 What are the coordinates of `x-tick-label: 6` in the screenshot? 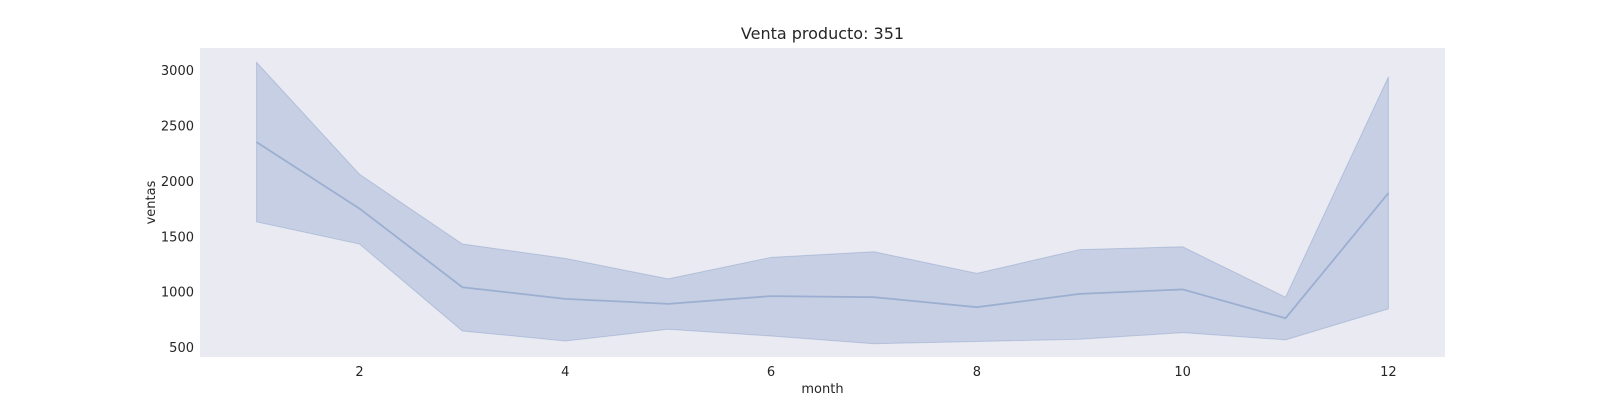 It's located at (771, 372).